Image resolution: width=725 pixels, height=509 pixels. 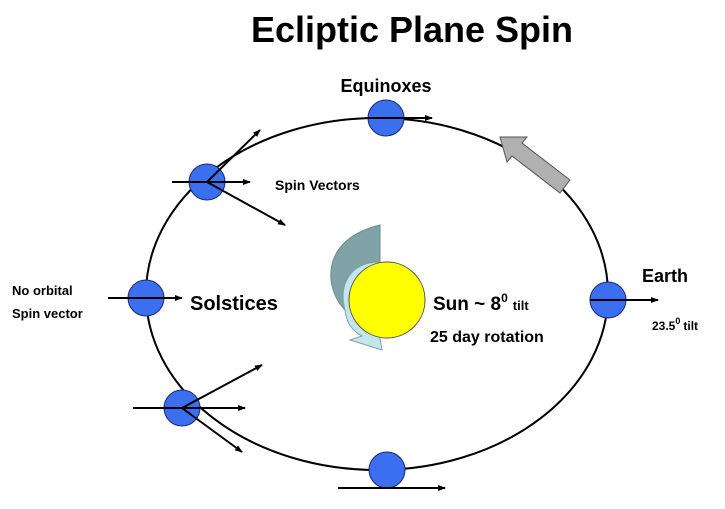 I want to click on text: Sun ~ 8, so click(x=467, y=304).